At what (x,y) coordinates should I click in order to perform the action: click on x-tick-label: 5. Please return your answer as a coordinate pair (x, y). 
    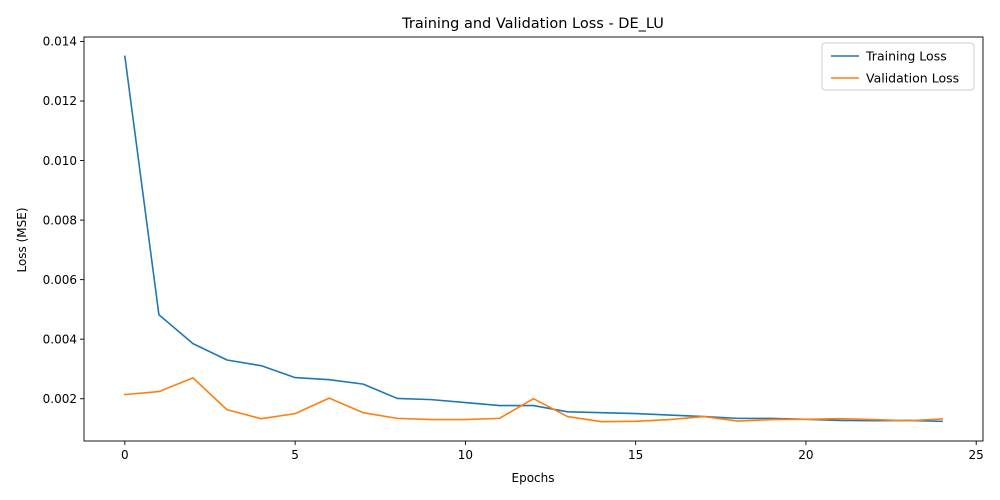
    Looking at the image, I should click on (295, 455).